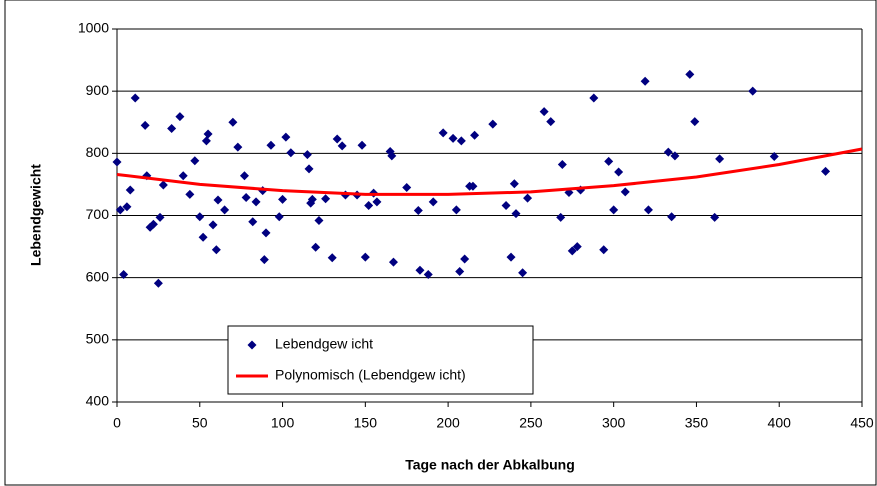  I want to click on x-tick-label: 450, so click(862, 423).